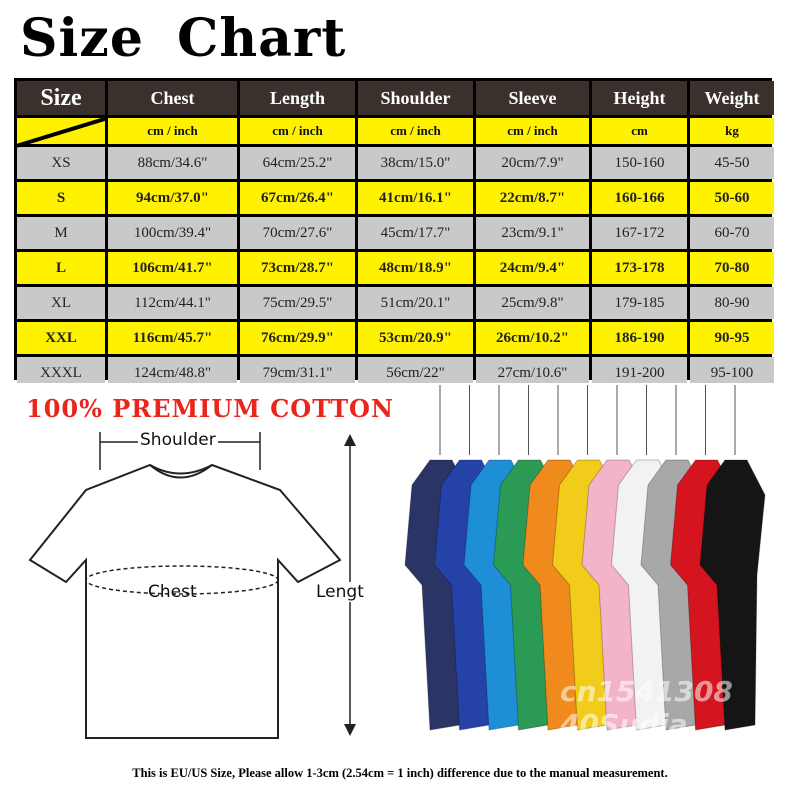  I want to click on table-cell: 167-172, so click(639, 233).